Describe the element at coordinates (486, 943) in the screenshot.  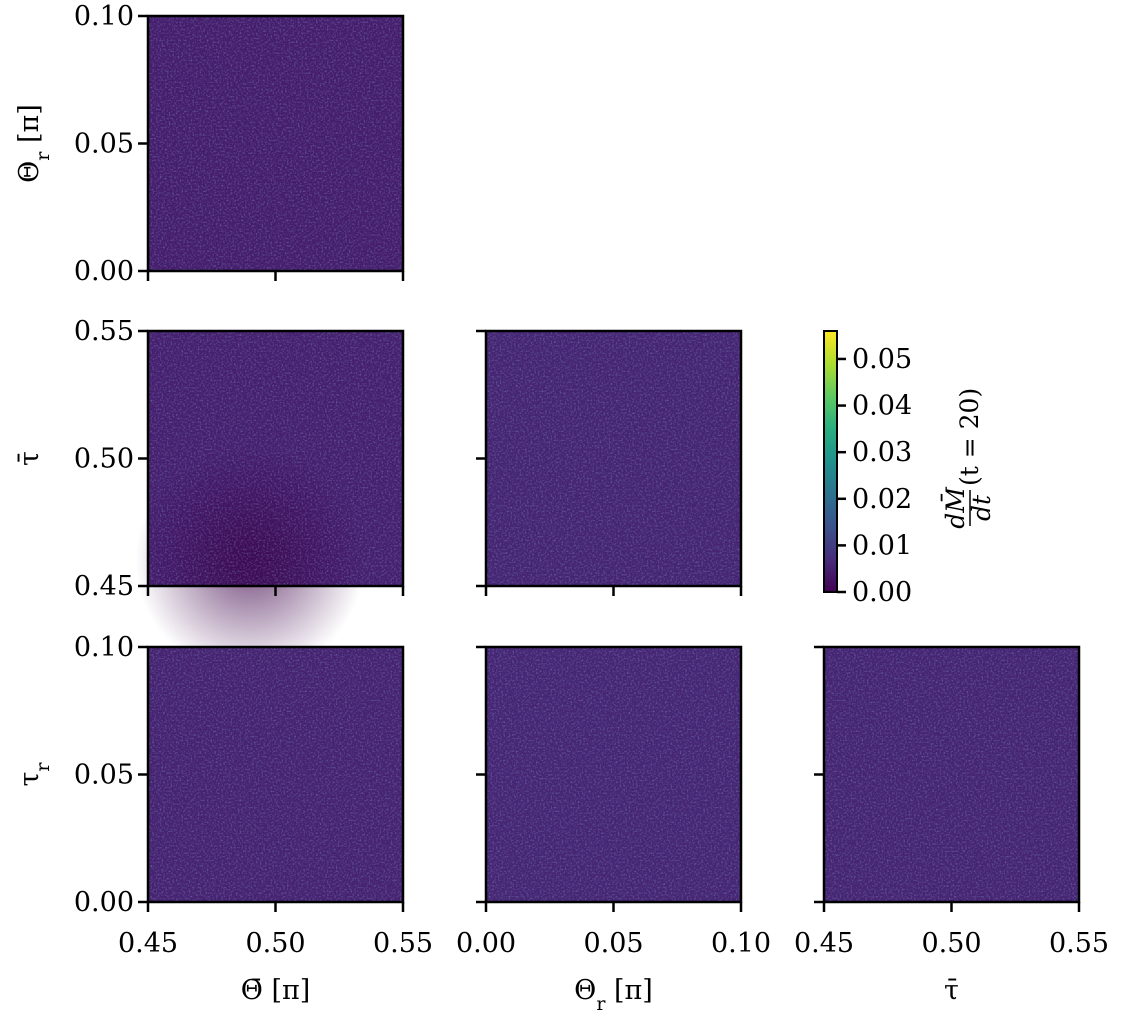
I see `x-tick-label: 0.00` at that location.